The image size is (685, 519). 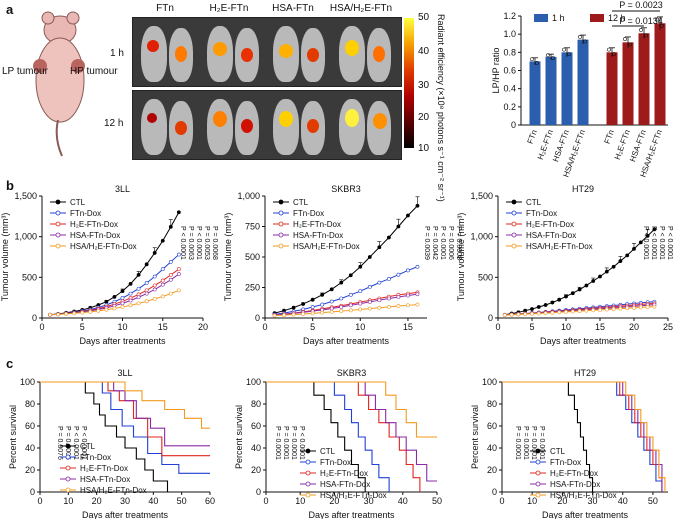 I want to click on growth-y-axis-label: Tumour volume (mm³), so click(x=5, y=257).